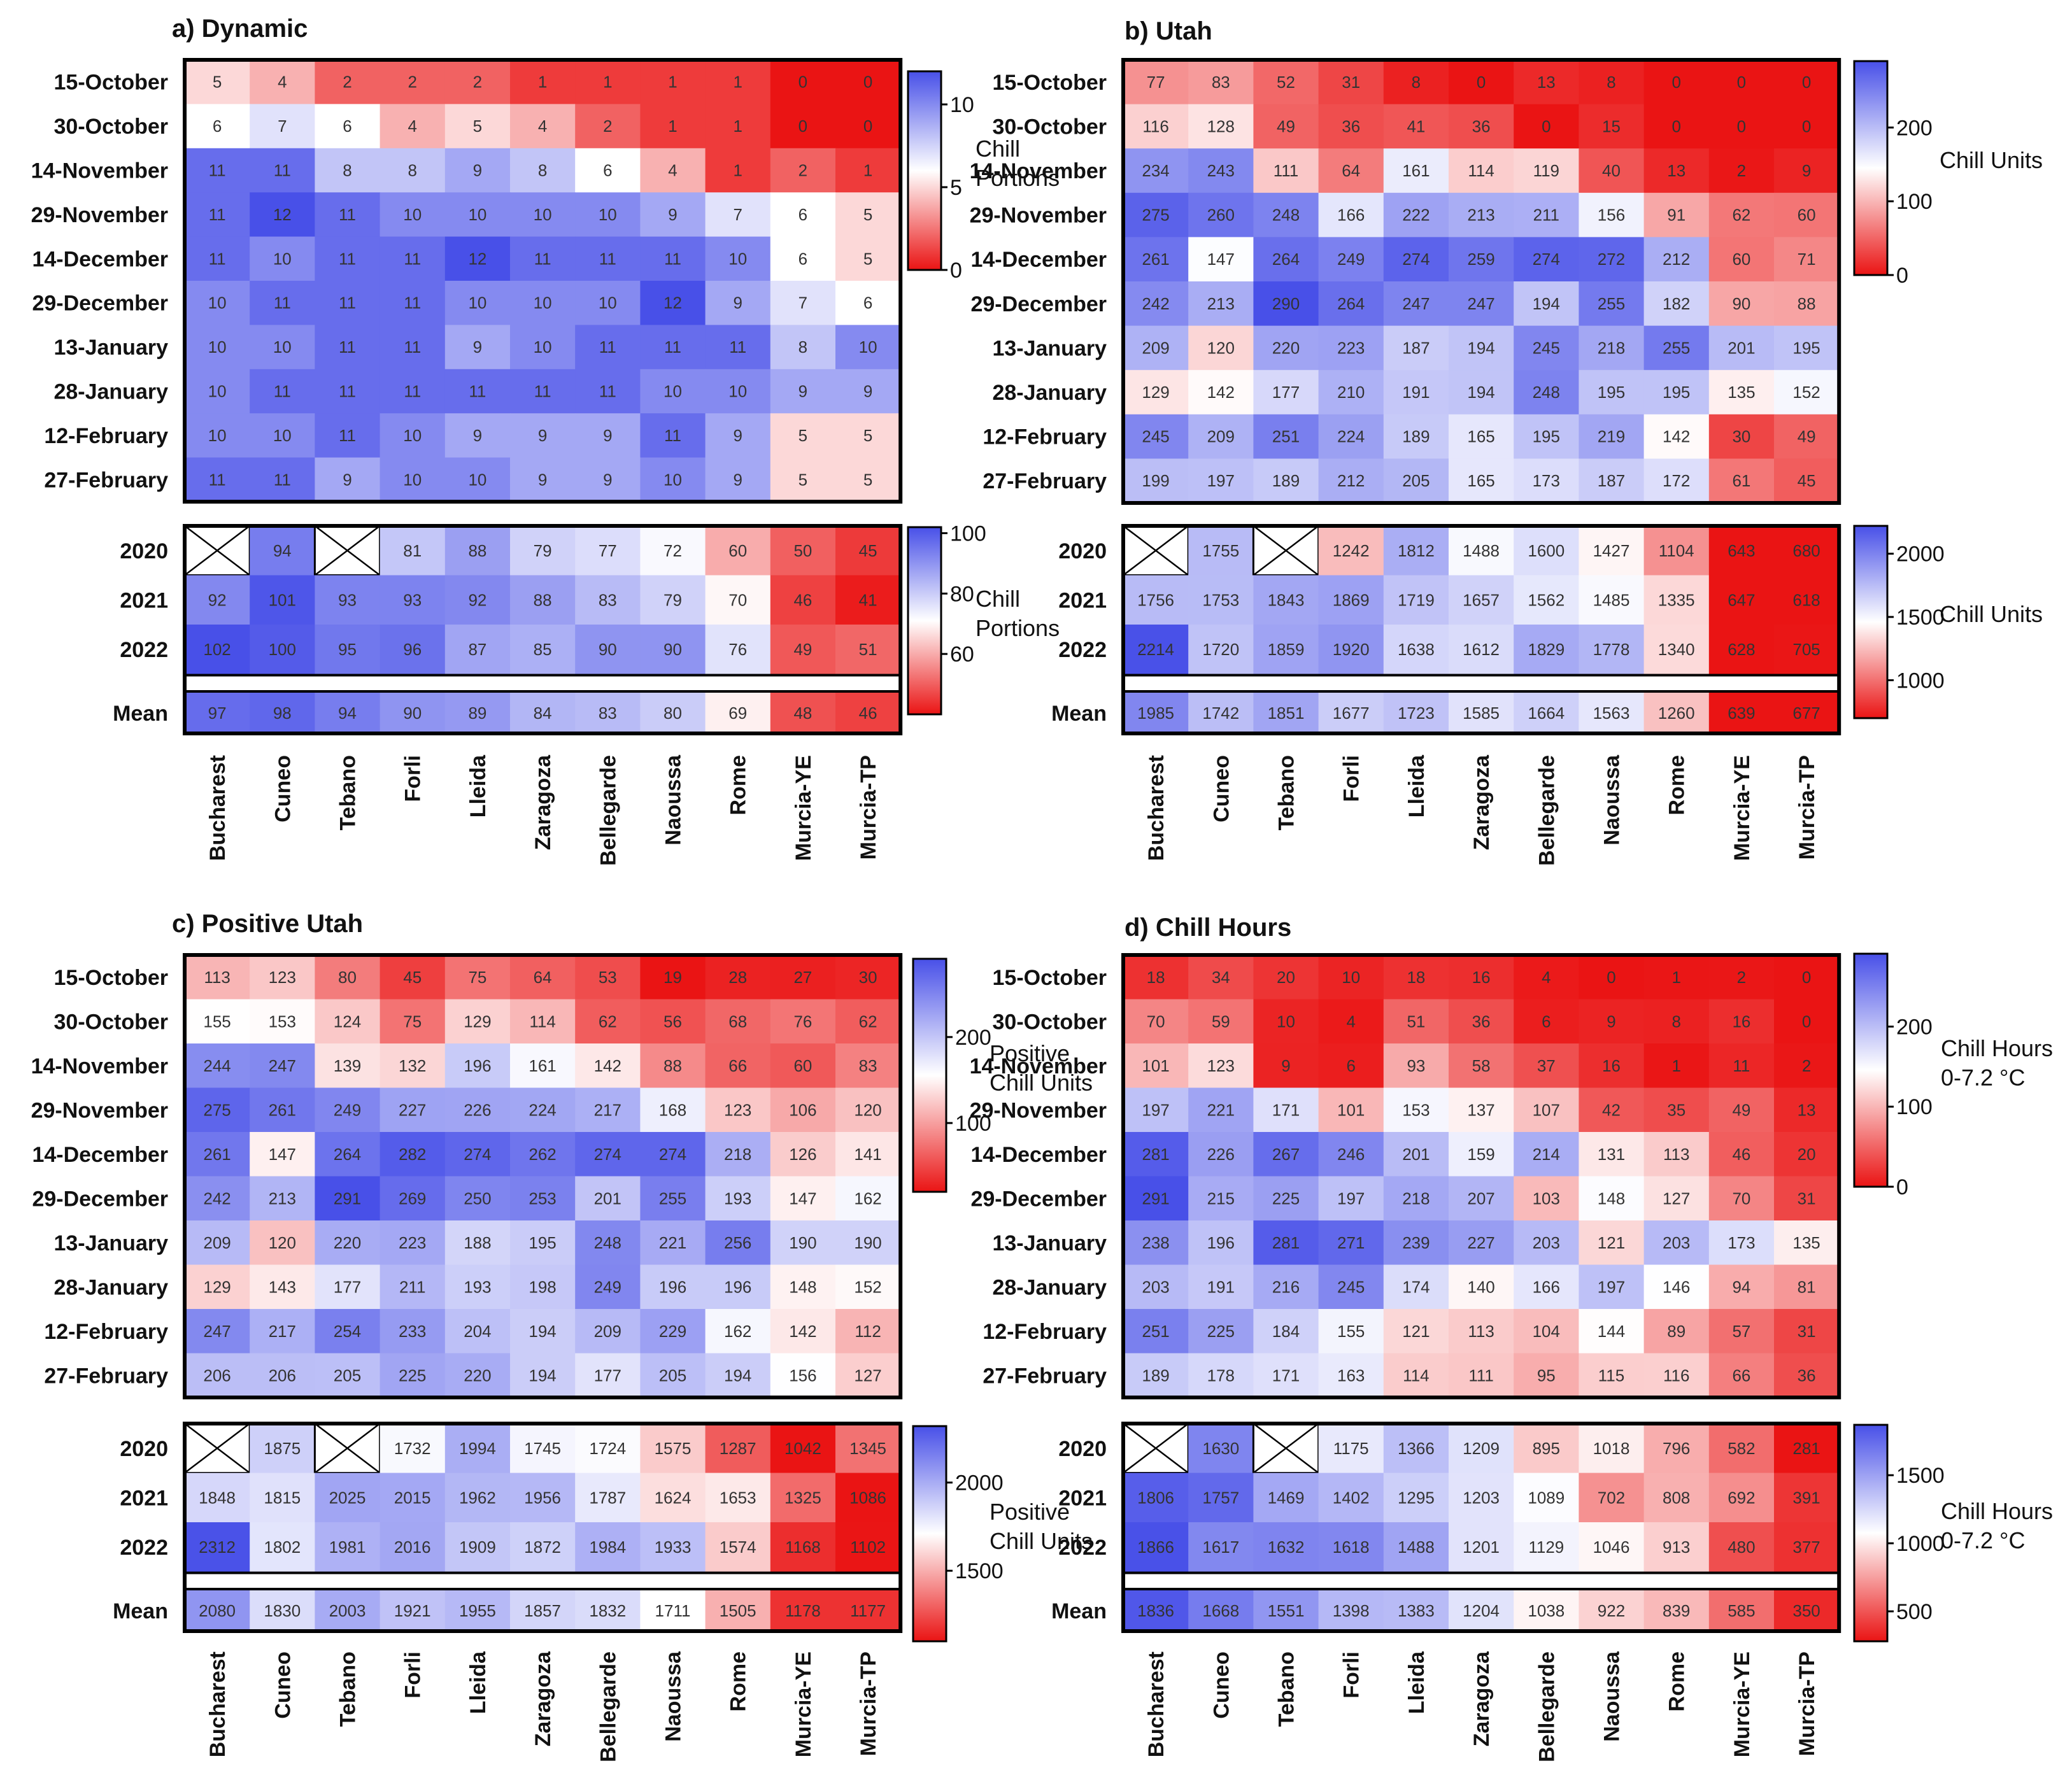 This screenshot has width=2072, height=1789. I want to click on cell-value: 248, so click(607, 1242).